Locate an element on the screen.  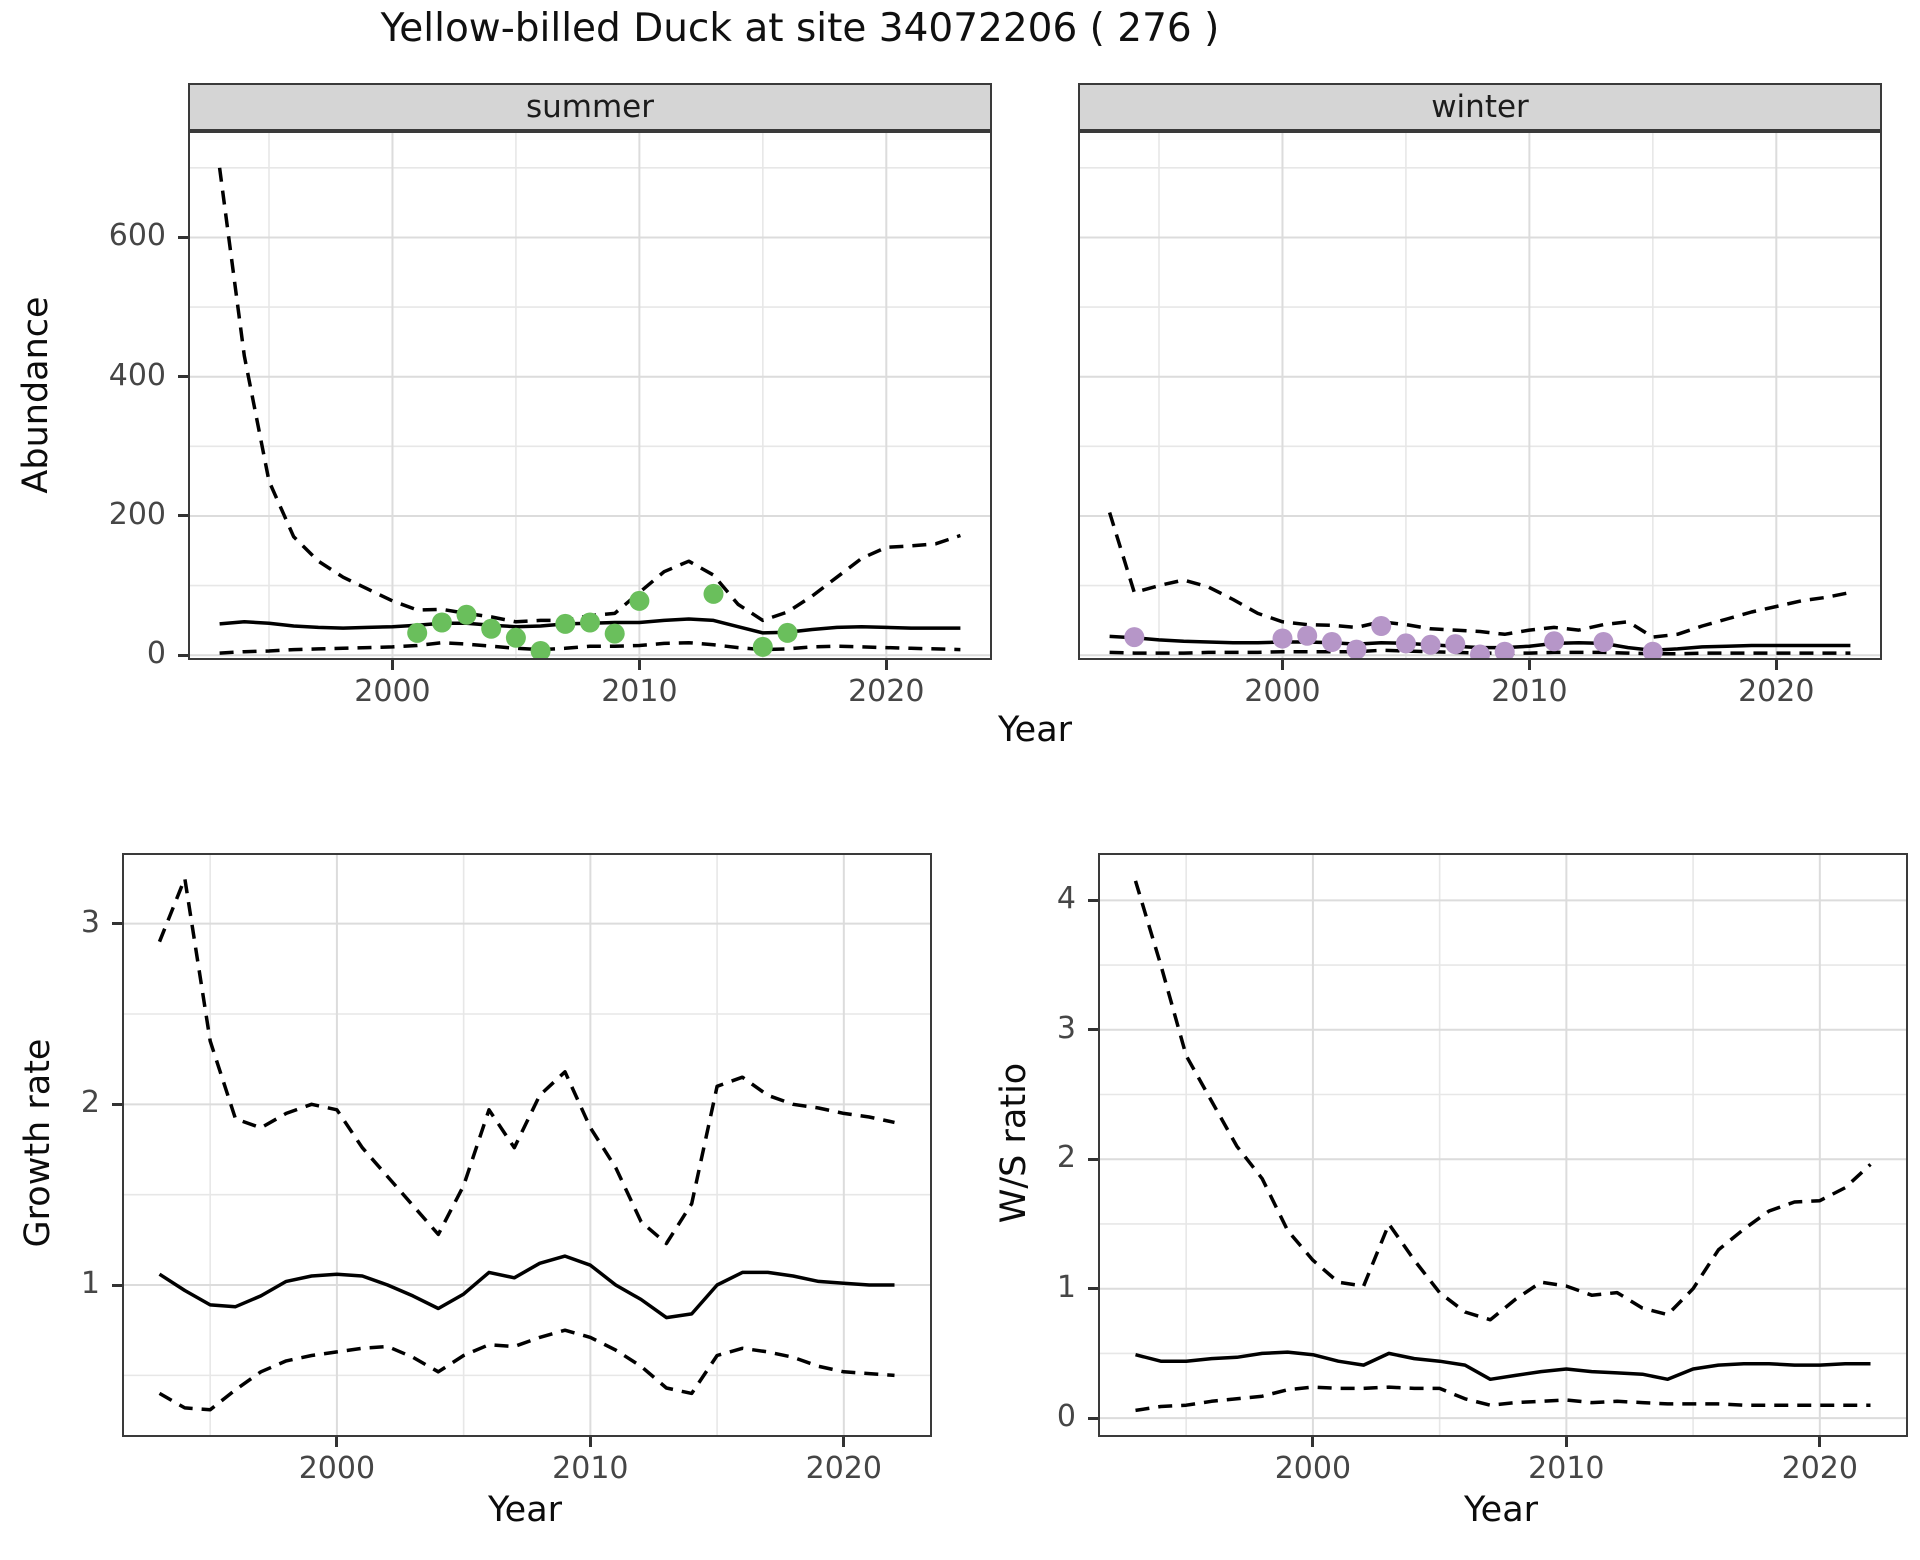
facet-strip-winter-label: winter is located at coordinates (1480, 107).